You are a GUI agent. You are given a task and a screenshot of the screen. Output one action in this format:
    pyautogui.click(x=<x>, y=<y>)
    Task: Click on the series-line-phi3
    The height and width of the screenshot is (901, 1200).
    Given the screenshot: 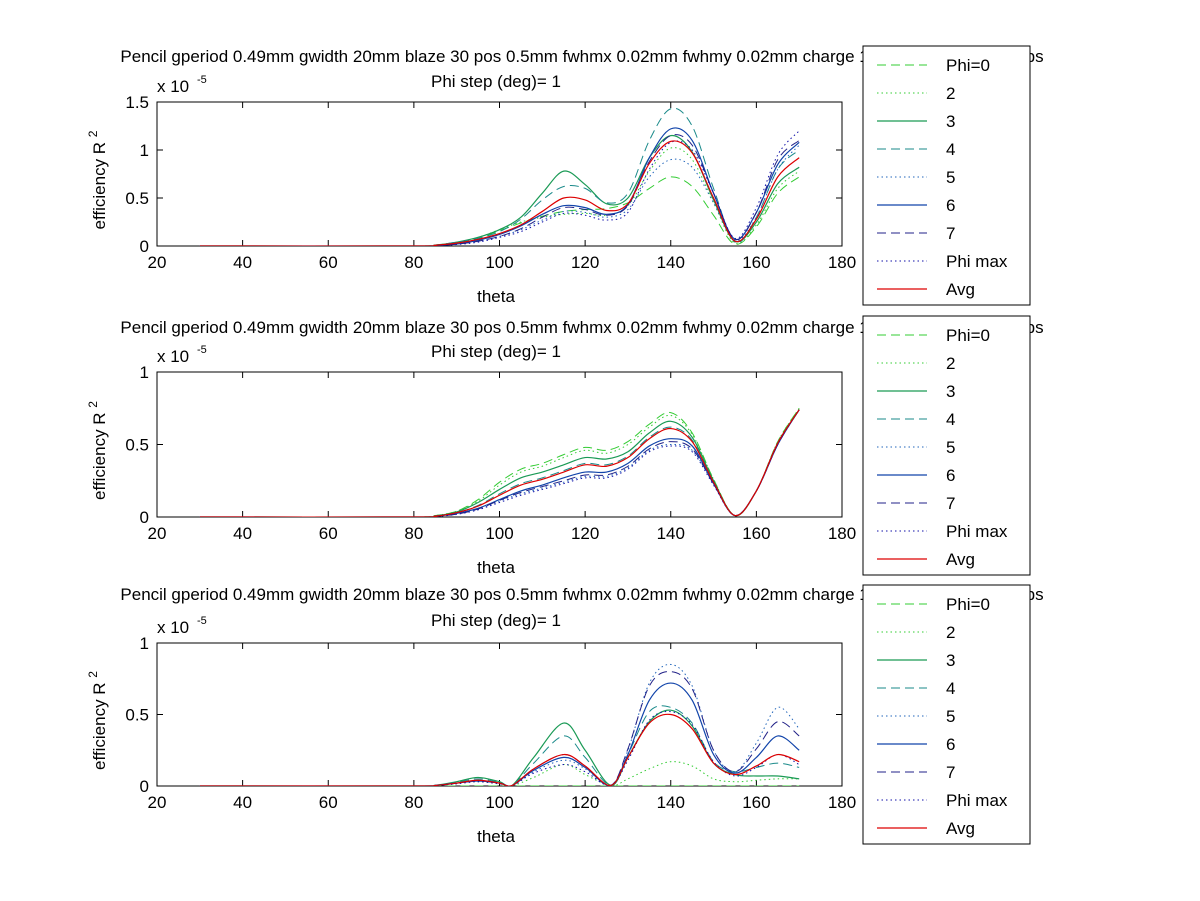 What is the action you would take?
    pyautogui.click(x=499, y=747)
    